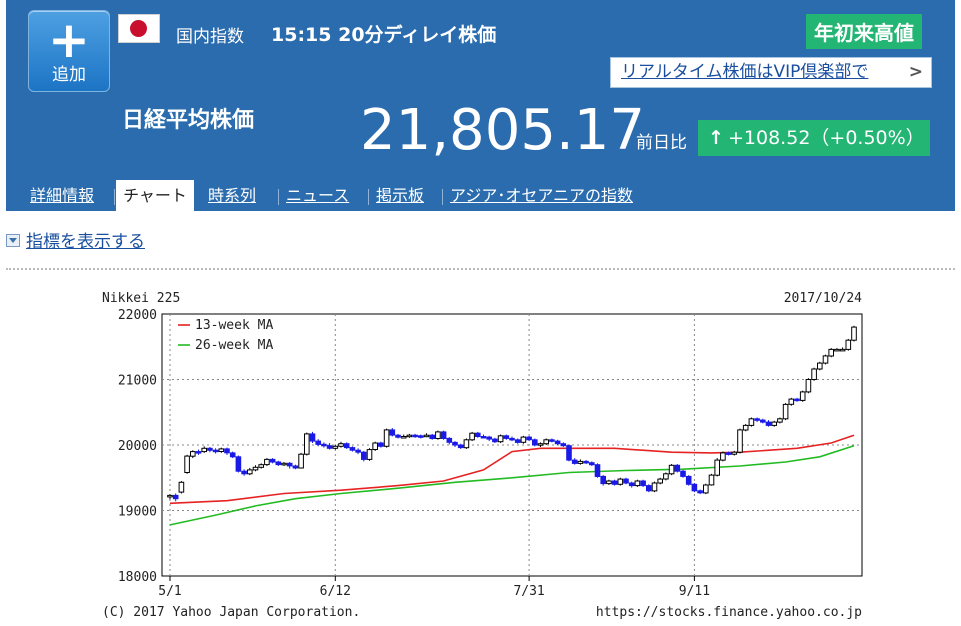 The width and height of the screenshot is (961, 626). Describe the element at coordinates (210, 37) in the screenshot. I see `market-category: 国内指数` at that location.